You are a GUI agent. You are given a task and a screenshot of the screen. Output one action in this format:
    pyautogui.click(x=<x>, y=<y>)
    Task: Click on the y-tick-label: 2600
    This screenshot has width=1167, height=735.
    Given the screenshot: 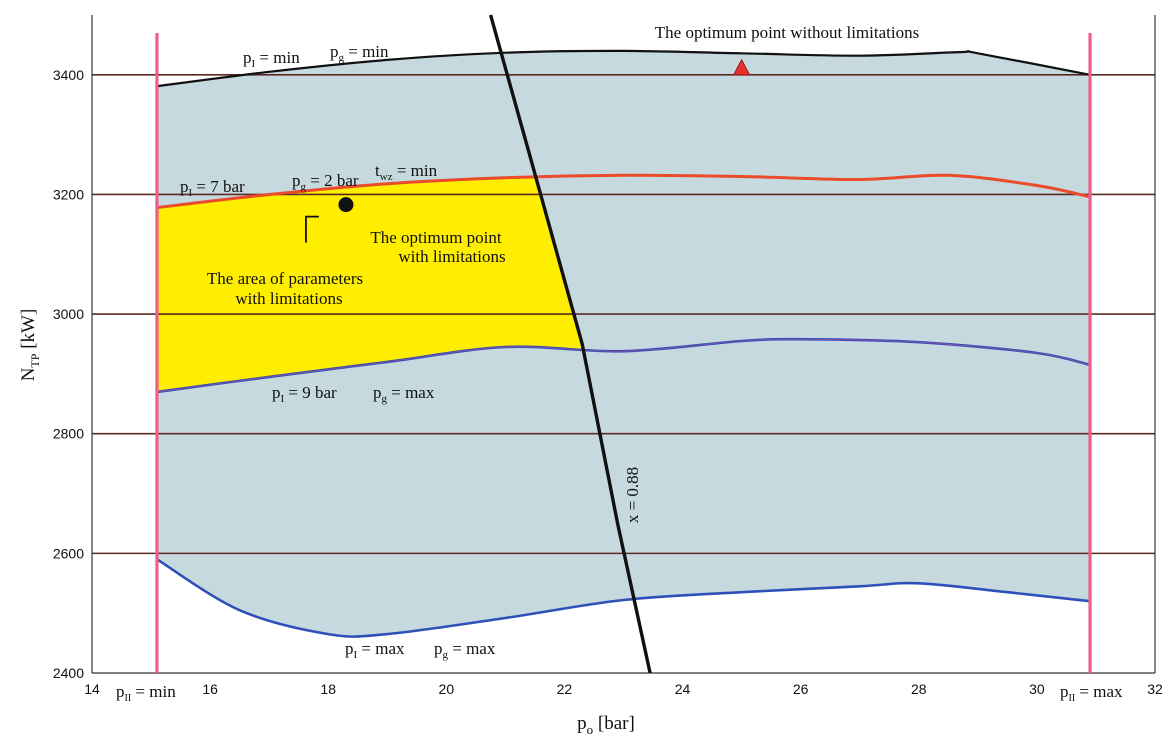 What is the action you would take?
    pyautogui.click(x=68, y=553)
    